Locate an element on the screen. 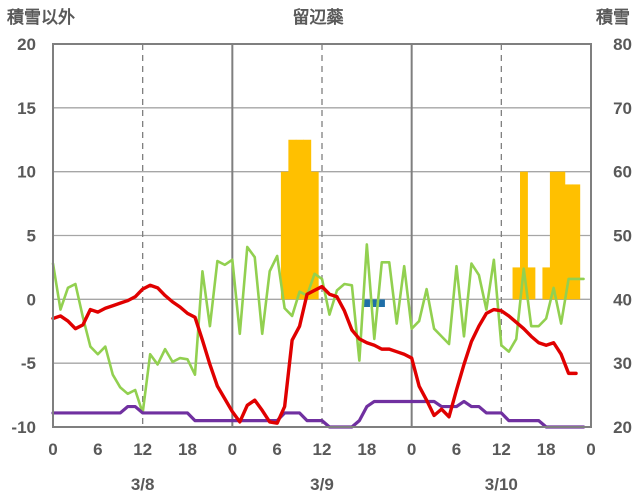 The width and height of the screenshot is (636, 501). left-axis-label: 積雪以外 is located at coordinates (41, 17).